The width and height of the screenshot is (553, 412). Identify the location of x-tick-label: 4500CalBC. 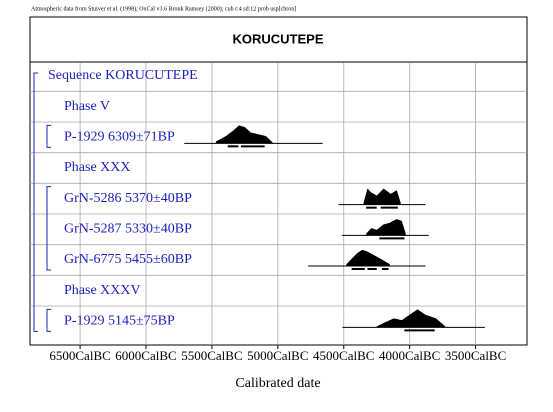
(343, 355).